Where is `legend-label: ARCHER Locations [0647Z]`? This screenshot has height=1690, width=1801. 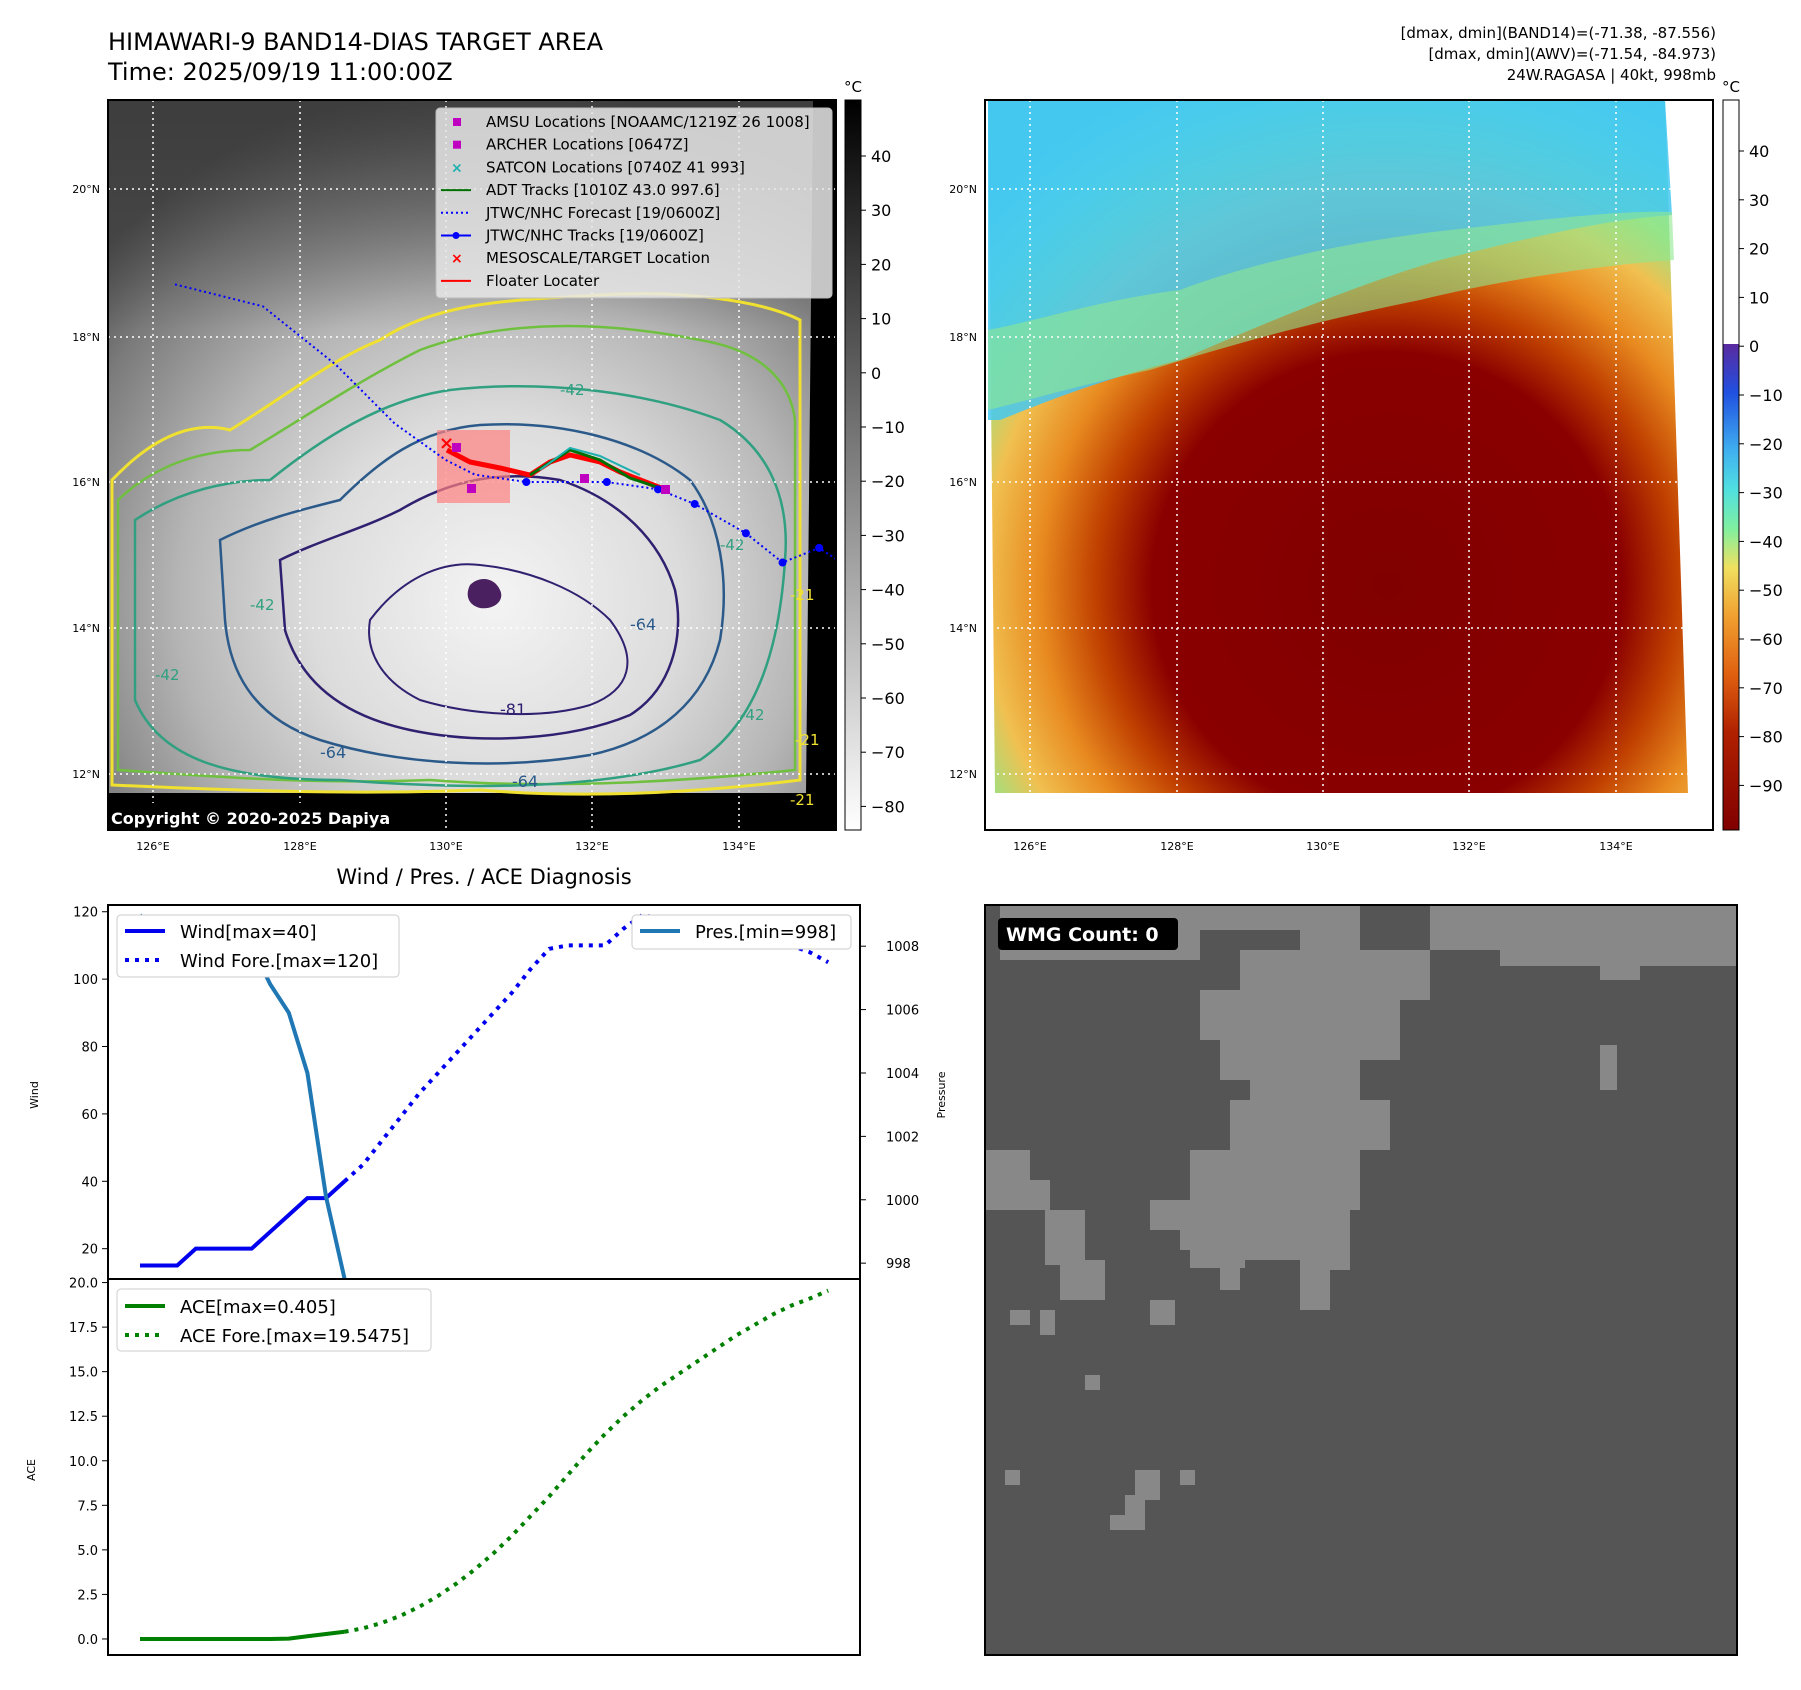
legend-label: ARCHER Locations [0647Z] is located at coordinates (587, 145).